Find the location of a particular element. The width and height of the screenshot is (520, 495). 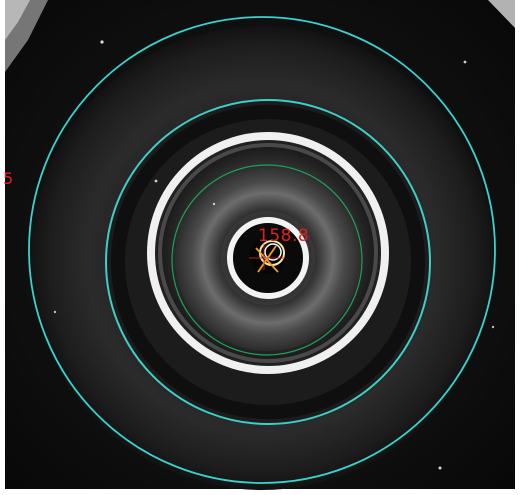

edge-label: 5 is located at coordinates (8, 178).